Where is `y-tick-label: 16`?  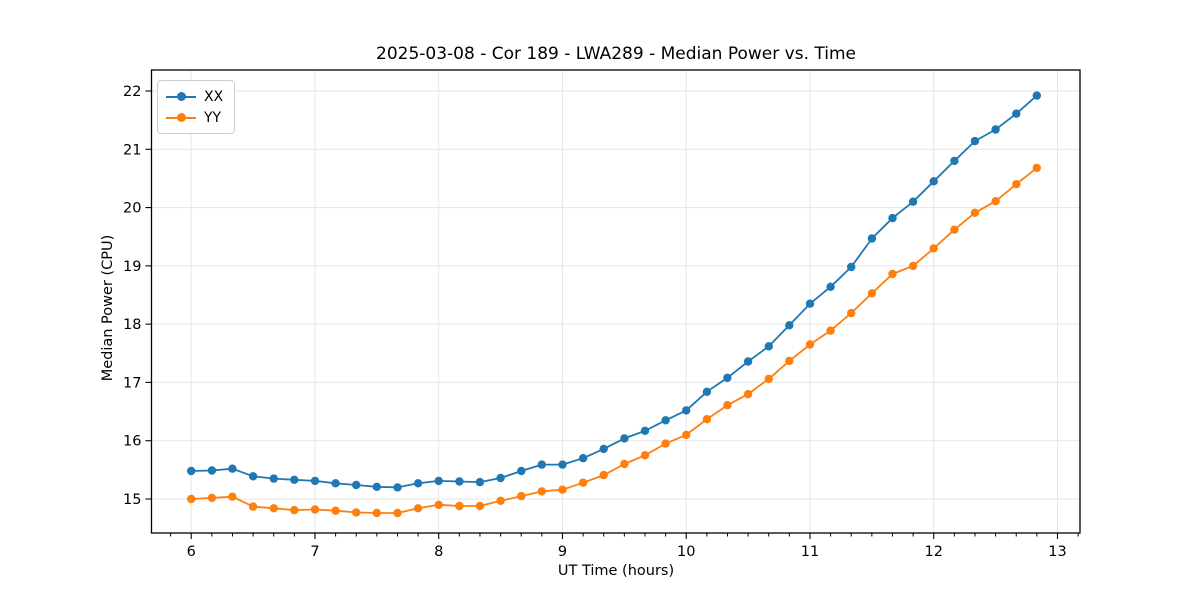
y-tick-label: 16 is located at coordinates (132, 442).